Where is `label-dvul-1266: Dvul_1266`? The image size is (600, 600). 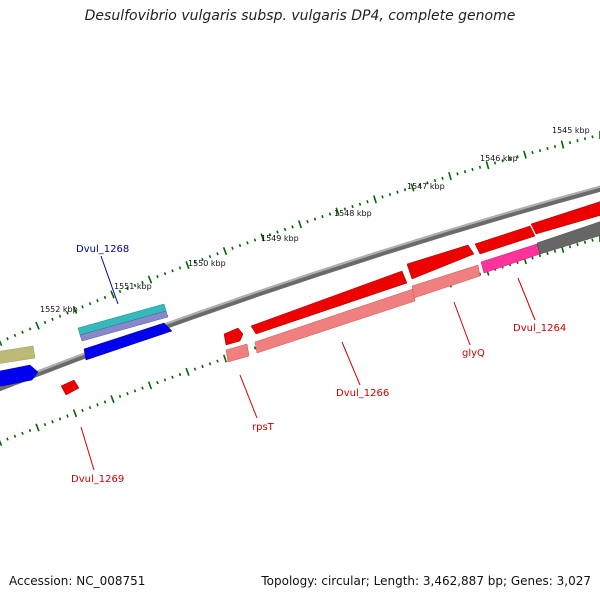
label-dvul-1266: Dvul_1266 is located at coordinates (362, 393).